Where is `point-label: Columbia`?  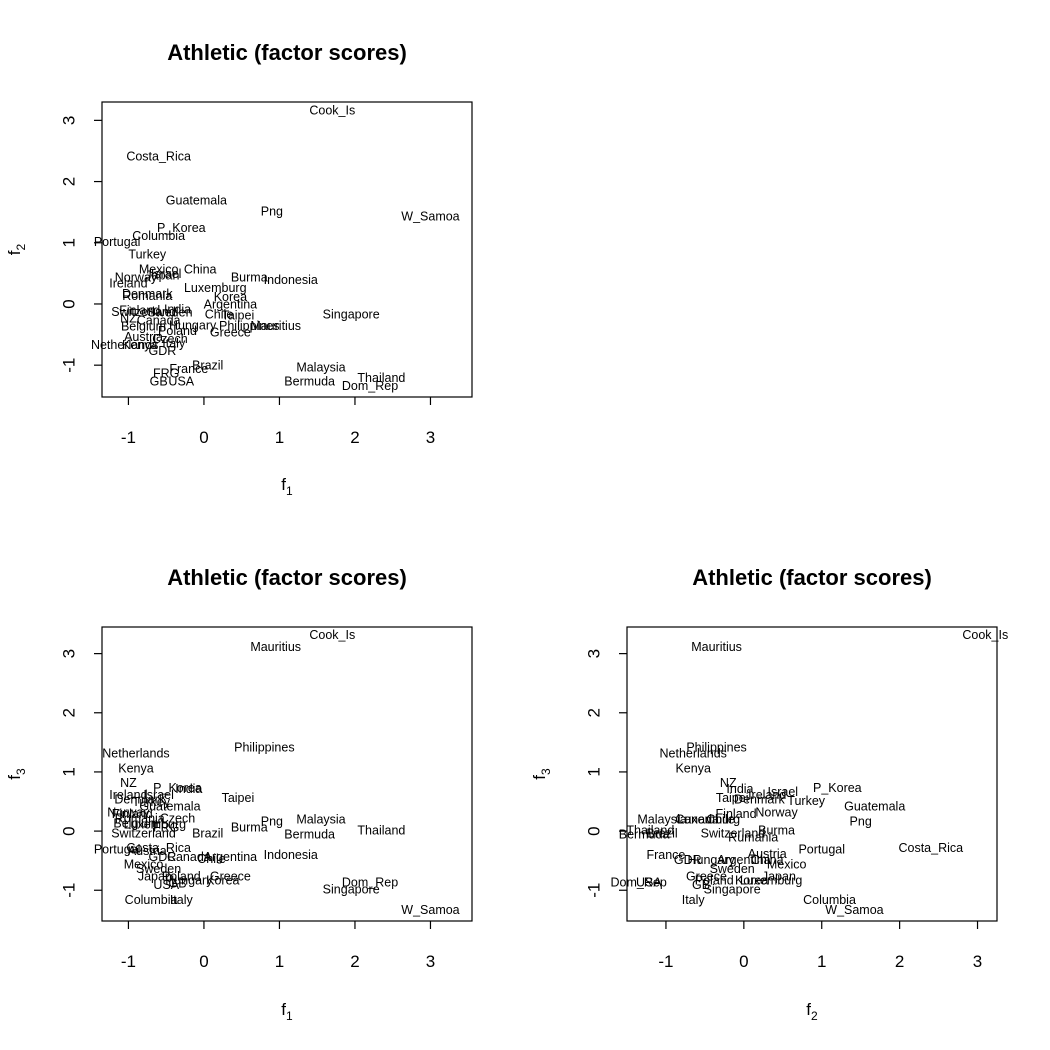
point-label: Columbia is located at coordinates (158, 236).